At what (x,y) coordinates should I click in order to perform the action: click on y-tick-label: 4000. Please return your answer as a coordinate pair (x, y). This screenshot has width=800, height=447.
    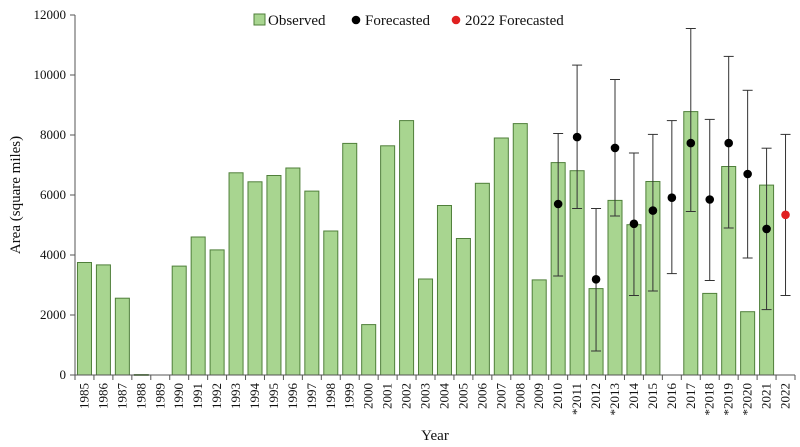
    Looking at the image, I should click on (53, 254).